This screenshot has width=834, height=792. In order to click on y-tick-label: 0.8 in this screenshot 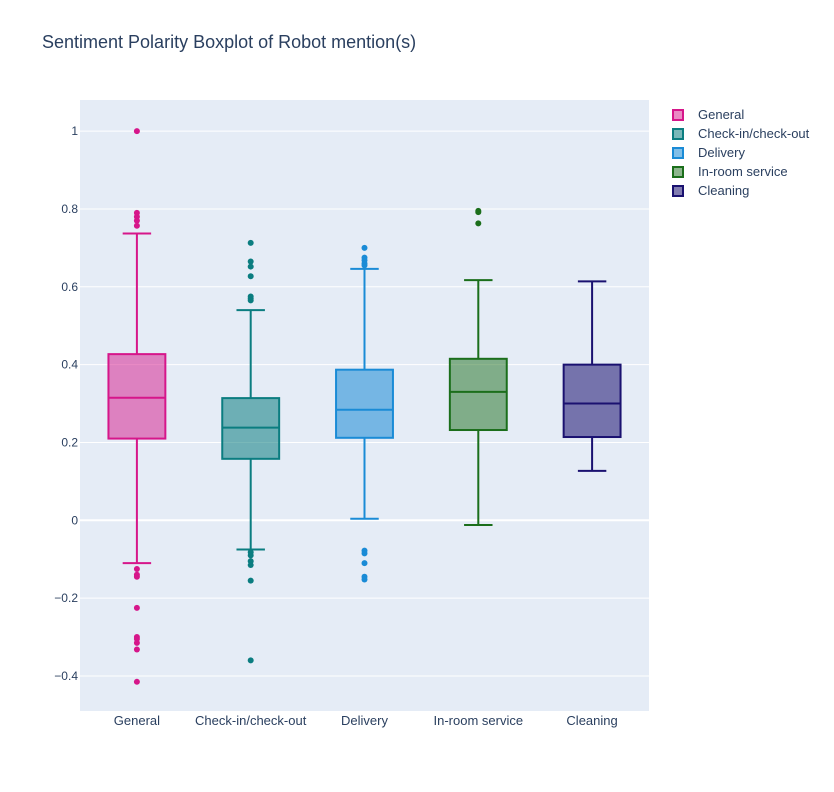, I will do `click(69, 209)`.